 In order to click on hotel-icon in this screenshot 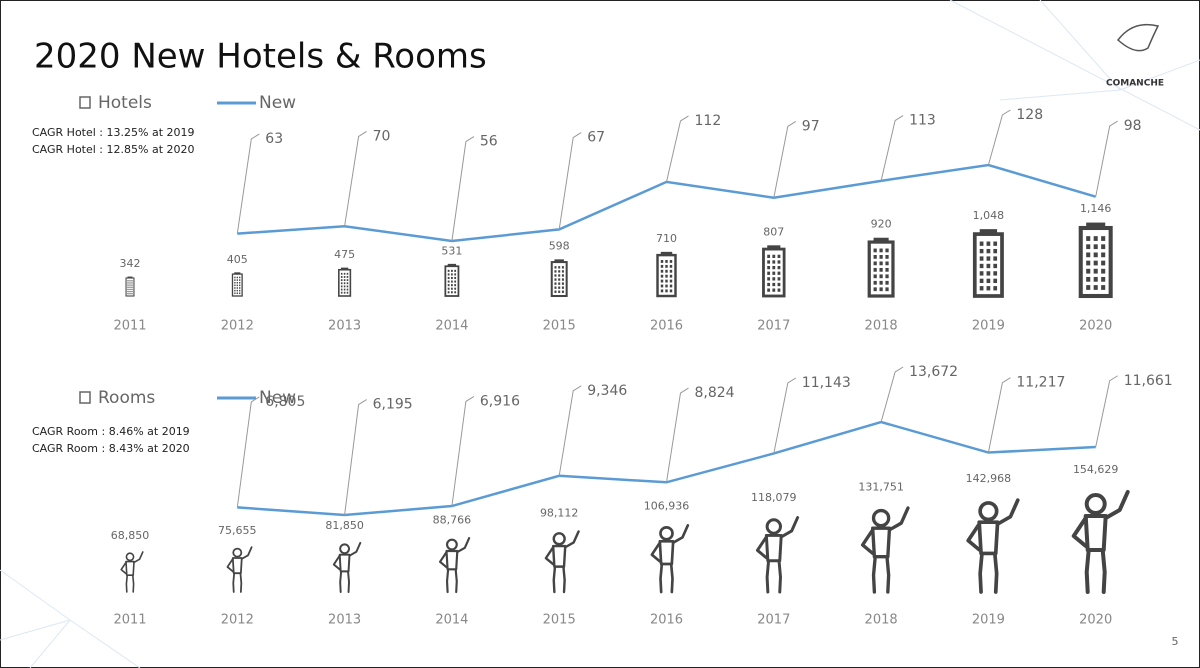, I will do `click(774, 271)`.